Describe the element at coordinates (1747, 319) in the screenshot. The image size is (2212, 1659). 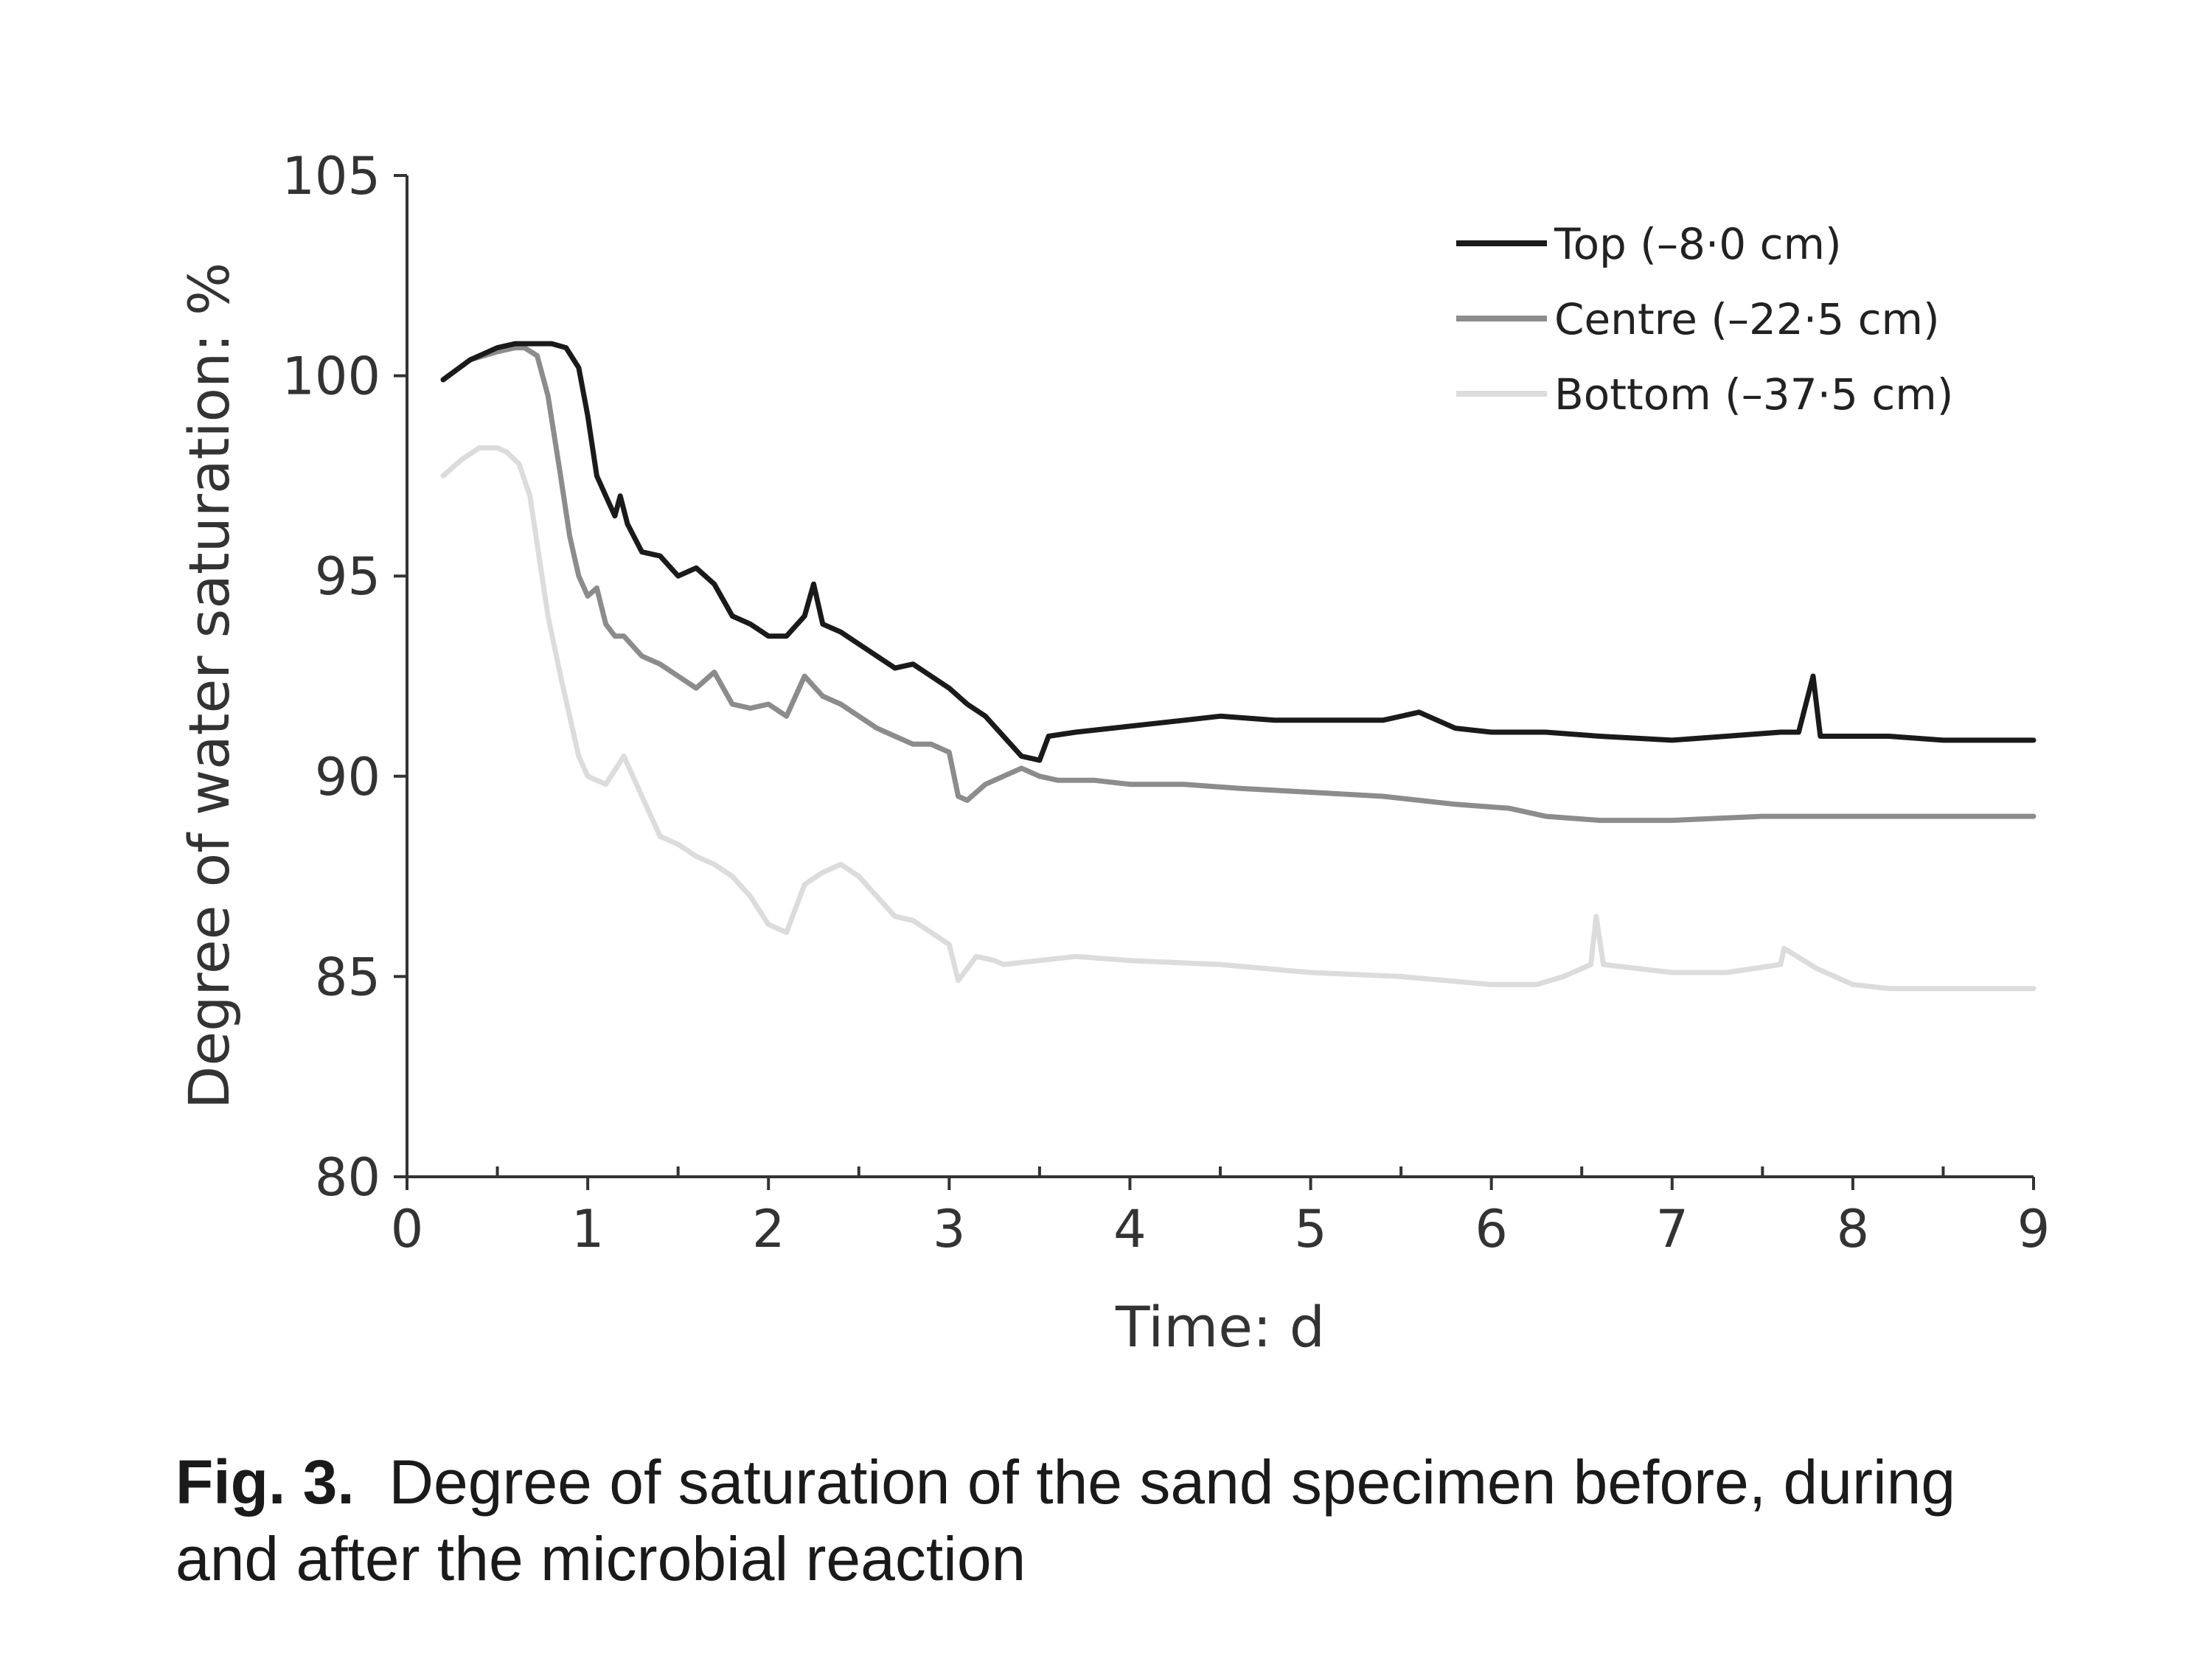
I see `legend-label-1: Centre (–22·5 cm)` at that location.